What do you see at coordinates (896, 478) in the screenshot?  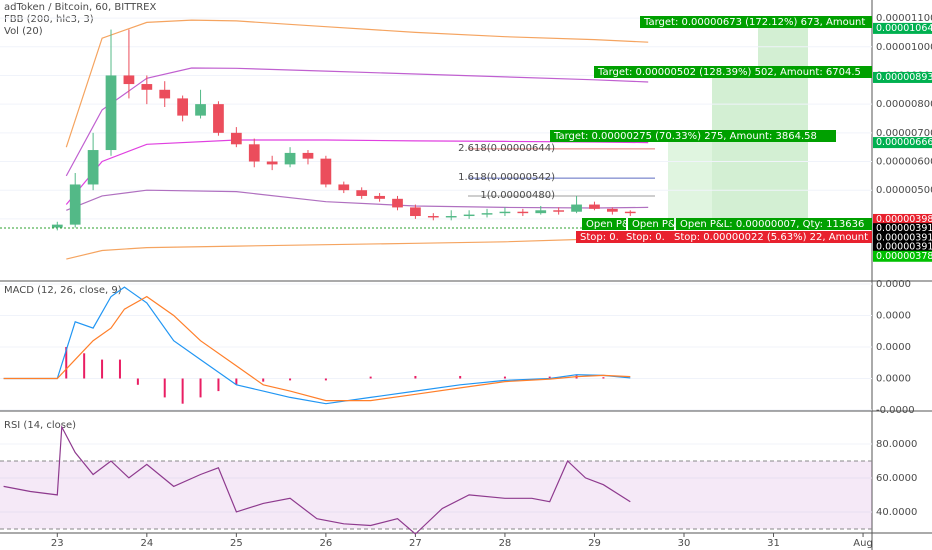 I see `y-tick-label: 60.0000` at bounding box center [896, 478].